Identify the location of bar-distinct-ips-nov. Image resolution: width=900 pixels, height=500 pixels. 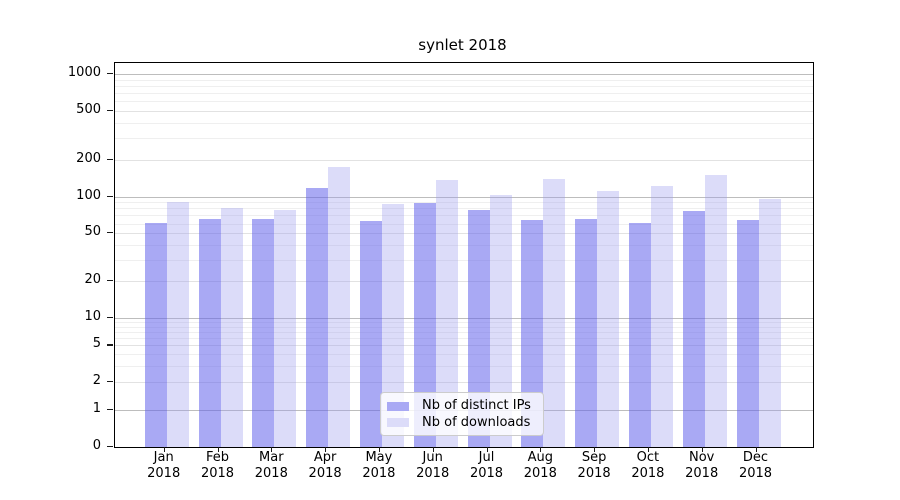
(693, 329).